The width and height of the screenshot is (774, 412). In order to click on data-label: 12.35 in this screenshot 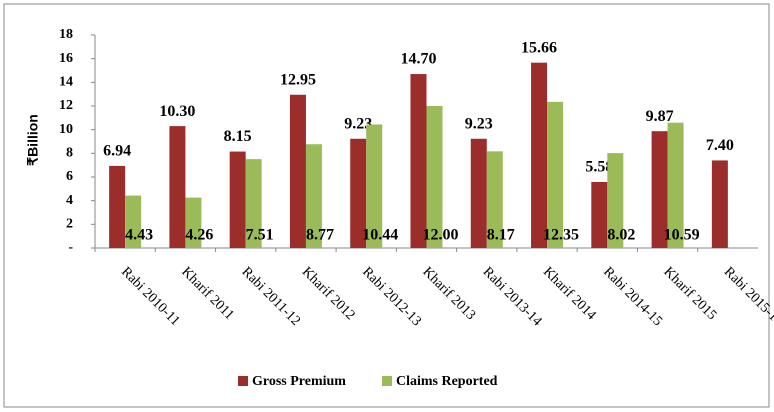, I will do `click(561, 235)`.